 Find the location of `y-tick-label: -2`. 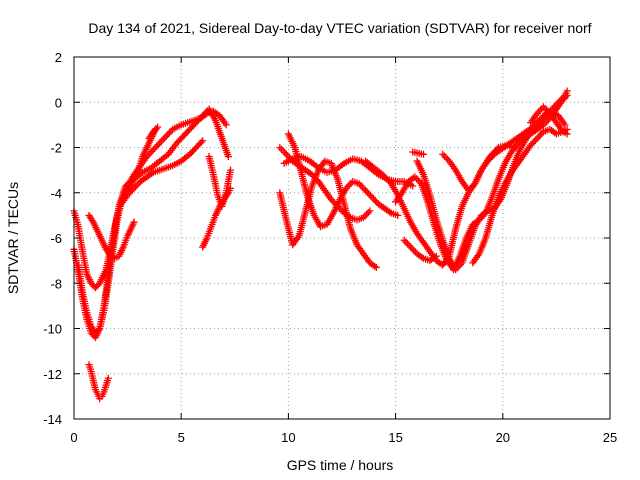

y-tick-label: -2 is located at coordinates (56, 148).